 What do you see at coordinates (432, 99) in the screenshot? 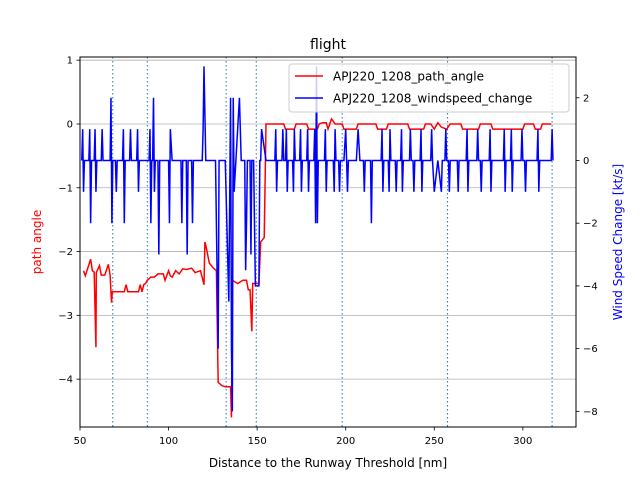
I see `legend-label-windspeed-change: APJ220_1208_windspeed_change` at bounding box center [432, 99].